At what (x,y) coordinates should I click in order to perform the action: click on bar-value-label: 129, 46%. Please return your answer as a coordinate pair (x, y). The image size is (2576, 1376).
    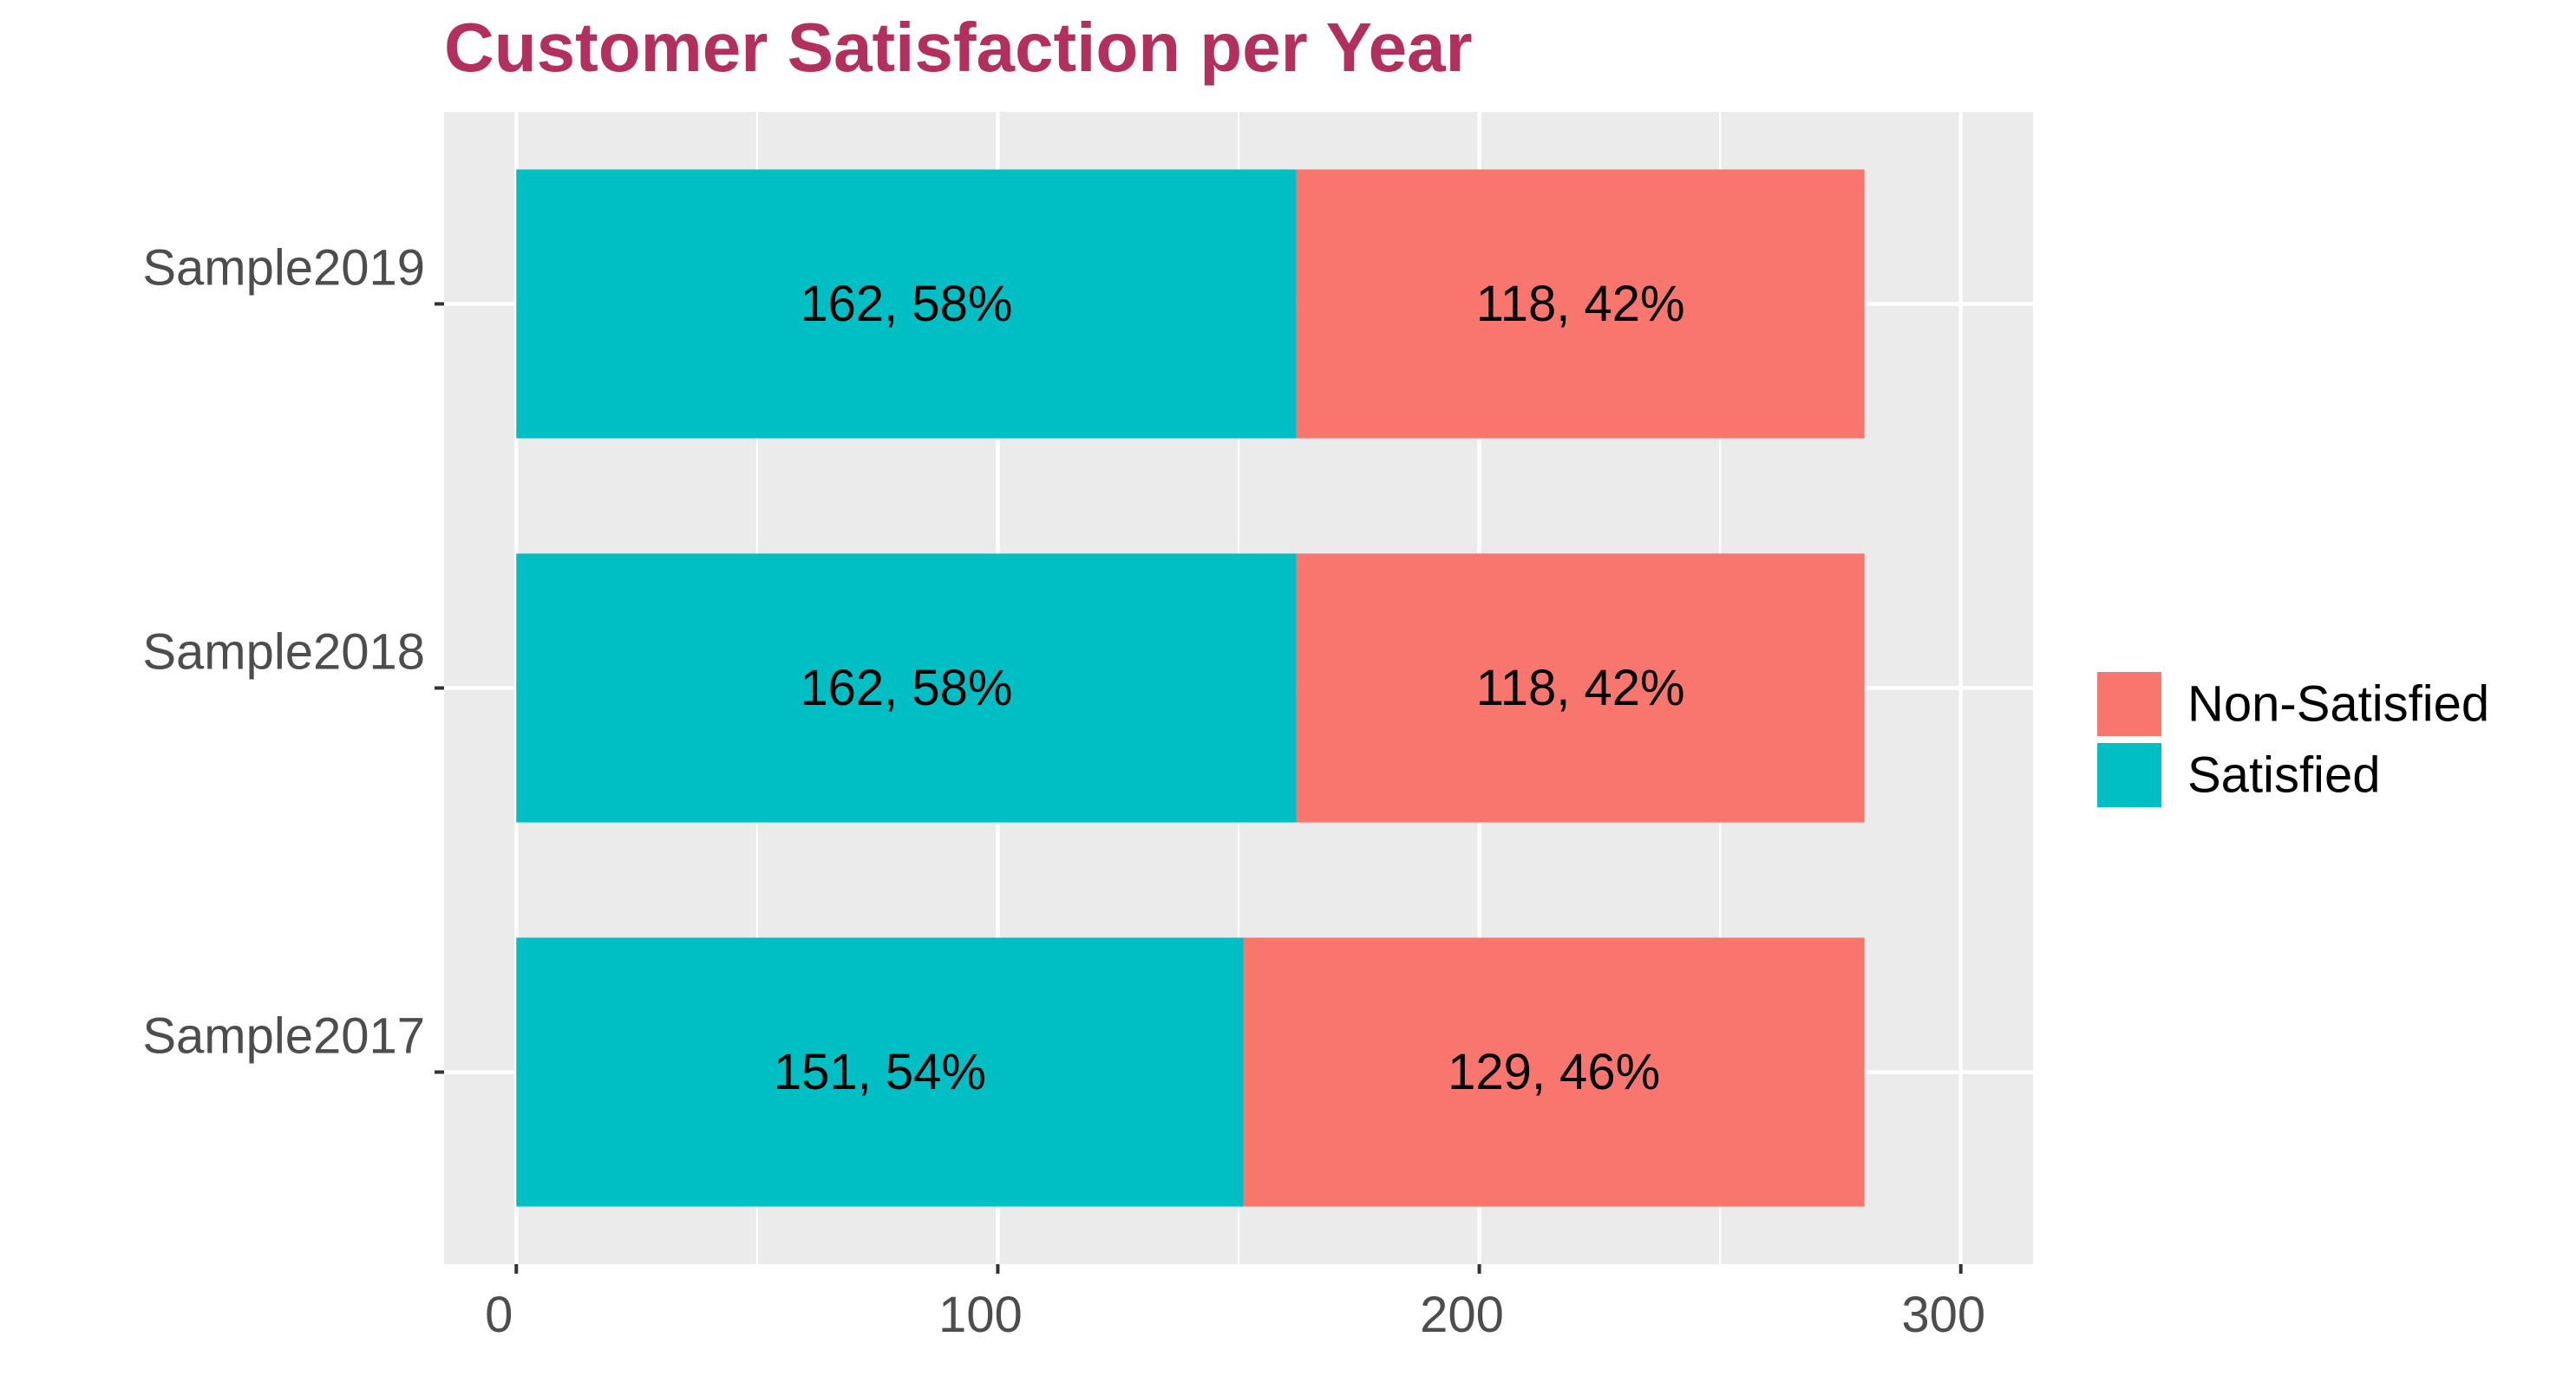
    Looking at the image, I should click on (1554, 1072).